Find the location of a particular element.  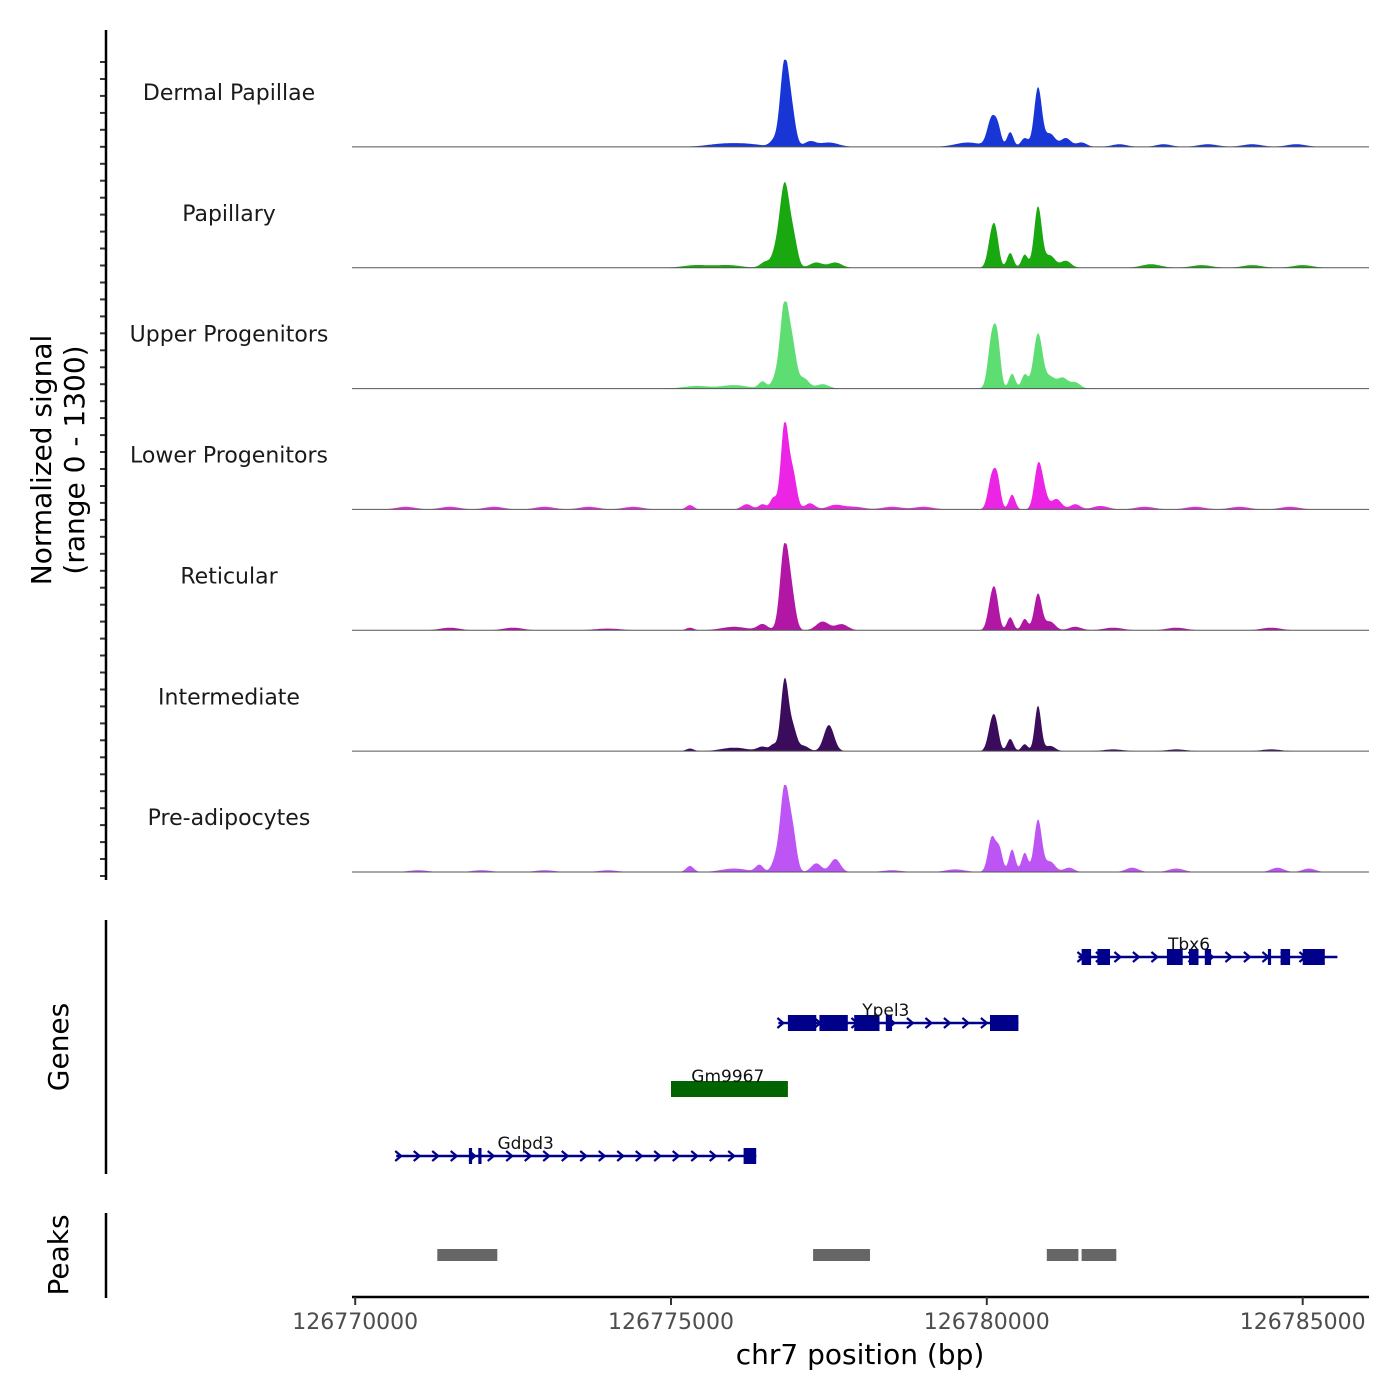

gene-gm9967: Gm9967 is located at coordinates (729, 1082).